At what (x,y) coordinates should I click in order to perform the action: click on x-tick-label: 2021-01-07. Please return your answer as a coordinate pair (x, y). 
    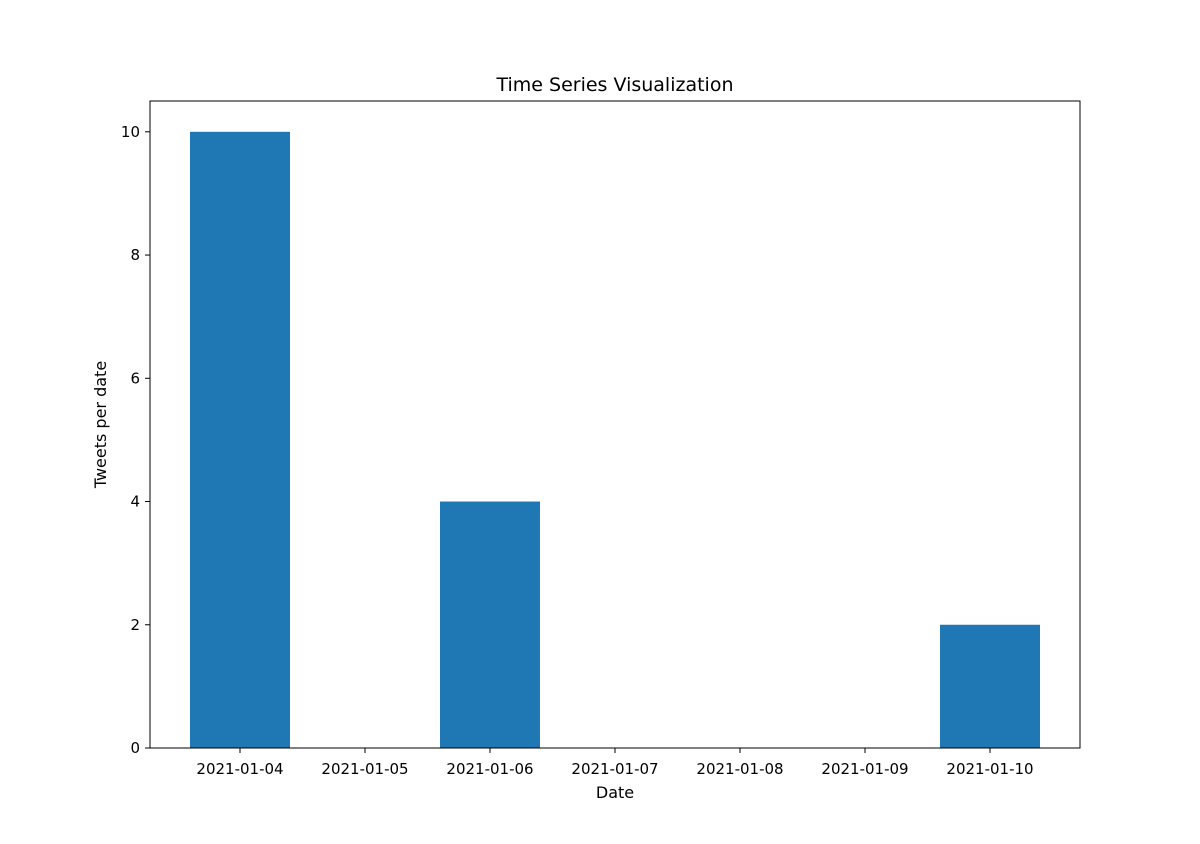
    Looking at the image, I should click on (614, 769).